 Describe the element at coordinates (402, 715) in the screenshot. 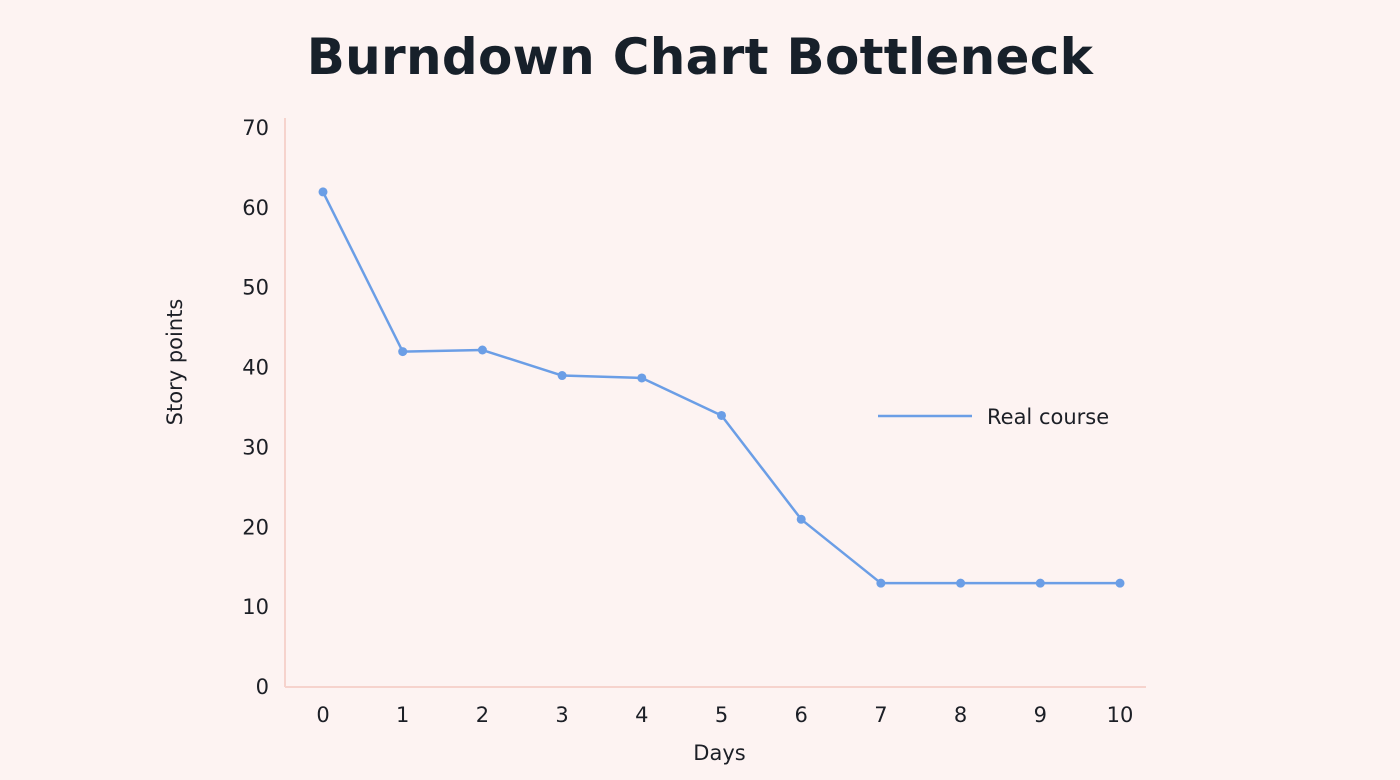

I see `x-tick-label: 1` at that location.